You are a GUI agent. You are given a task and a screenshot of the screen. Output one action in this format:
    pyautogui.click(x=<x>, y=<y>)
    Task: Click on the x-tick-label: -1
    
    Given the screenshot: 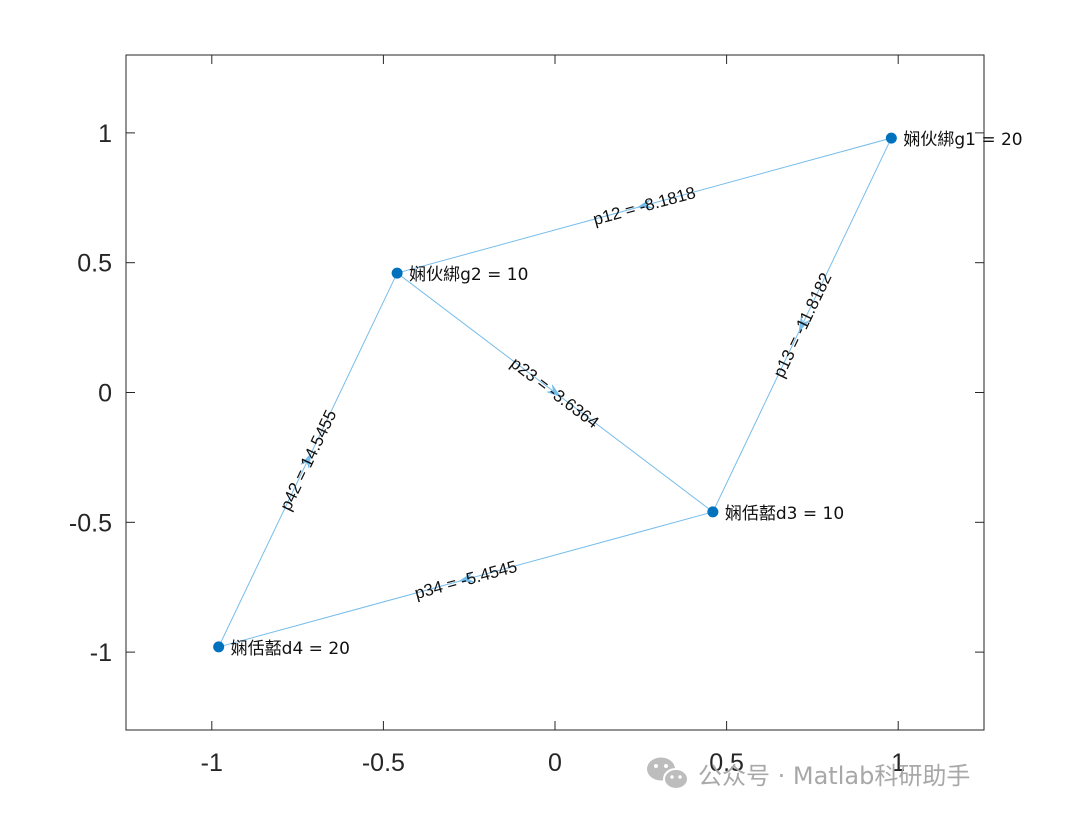 What is the action you would take?
    pyautogui.click(x=212, y=763)
    